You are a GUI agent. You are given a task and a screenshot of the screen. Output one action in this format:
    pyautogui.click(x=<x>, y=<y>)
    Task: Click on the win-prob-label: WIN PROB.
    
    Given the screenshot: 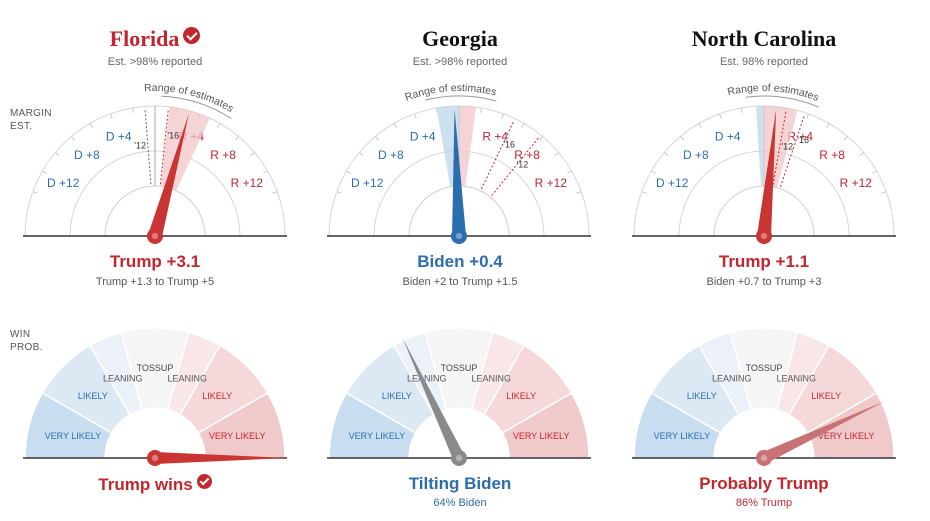 What is the action you would take?
    pyautogui.click(x=26, y=341)
    